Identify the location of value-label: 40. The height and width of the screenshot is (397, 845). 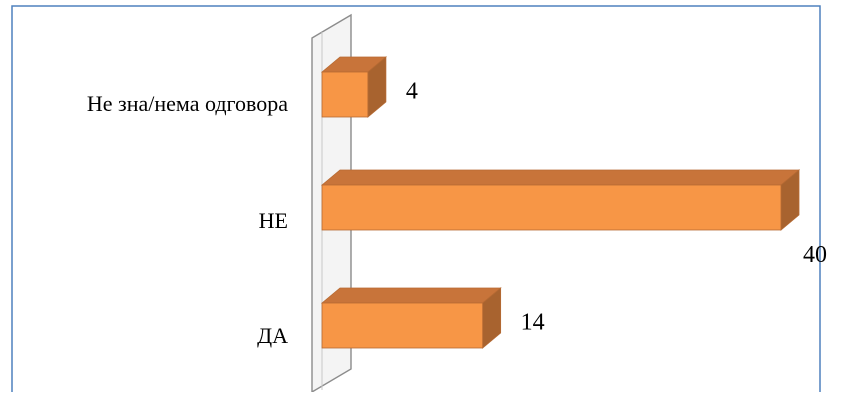
(815, 255).